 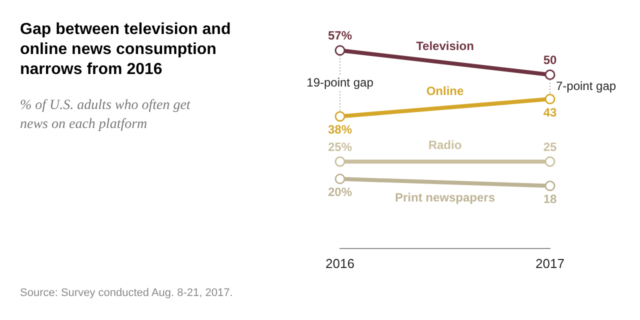 I want to click on text: % of U.S. adults who often get news on each platform, so click(x=106, y=115).